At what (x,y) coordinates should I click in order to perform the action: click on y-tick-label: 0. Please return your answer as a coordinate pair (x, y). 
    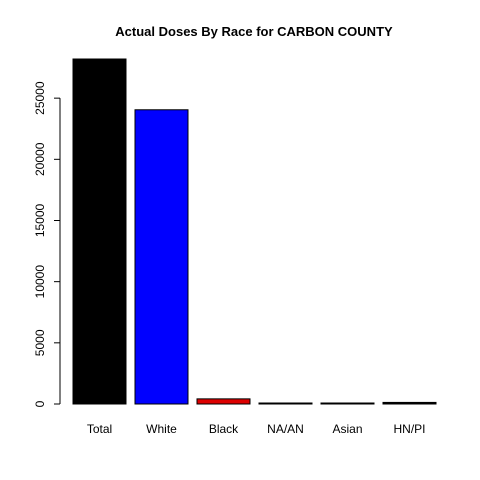
    Looking at the image, I should click on (40, 403).